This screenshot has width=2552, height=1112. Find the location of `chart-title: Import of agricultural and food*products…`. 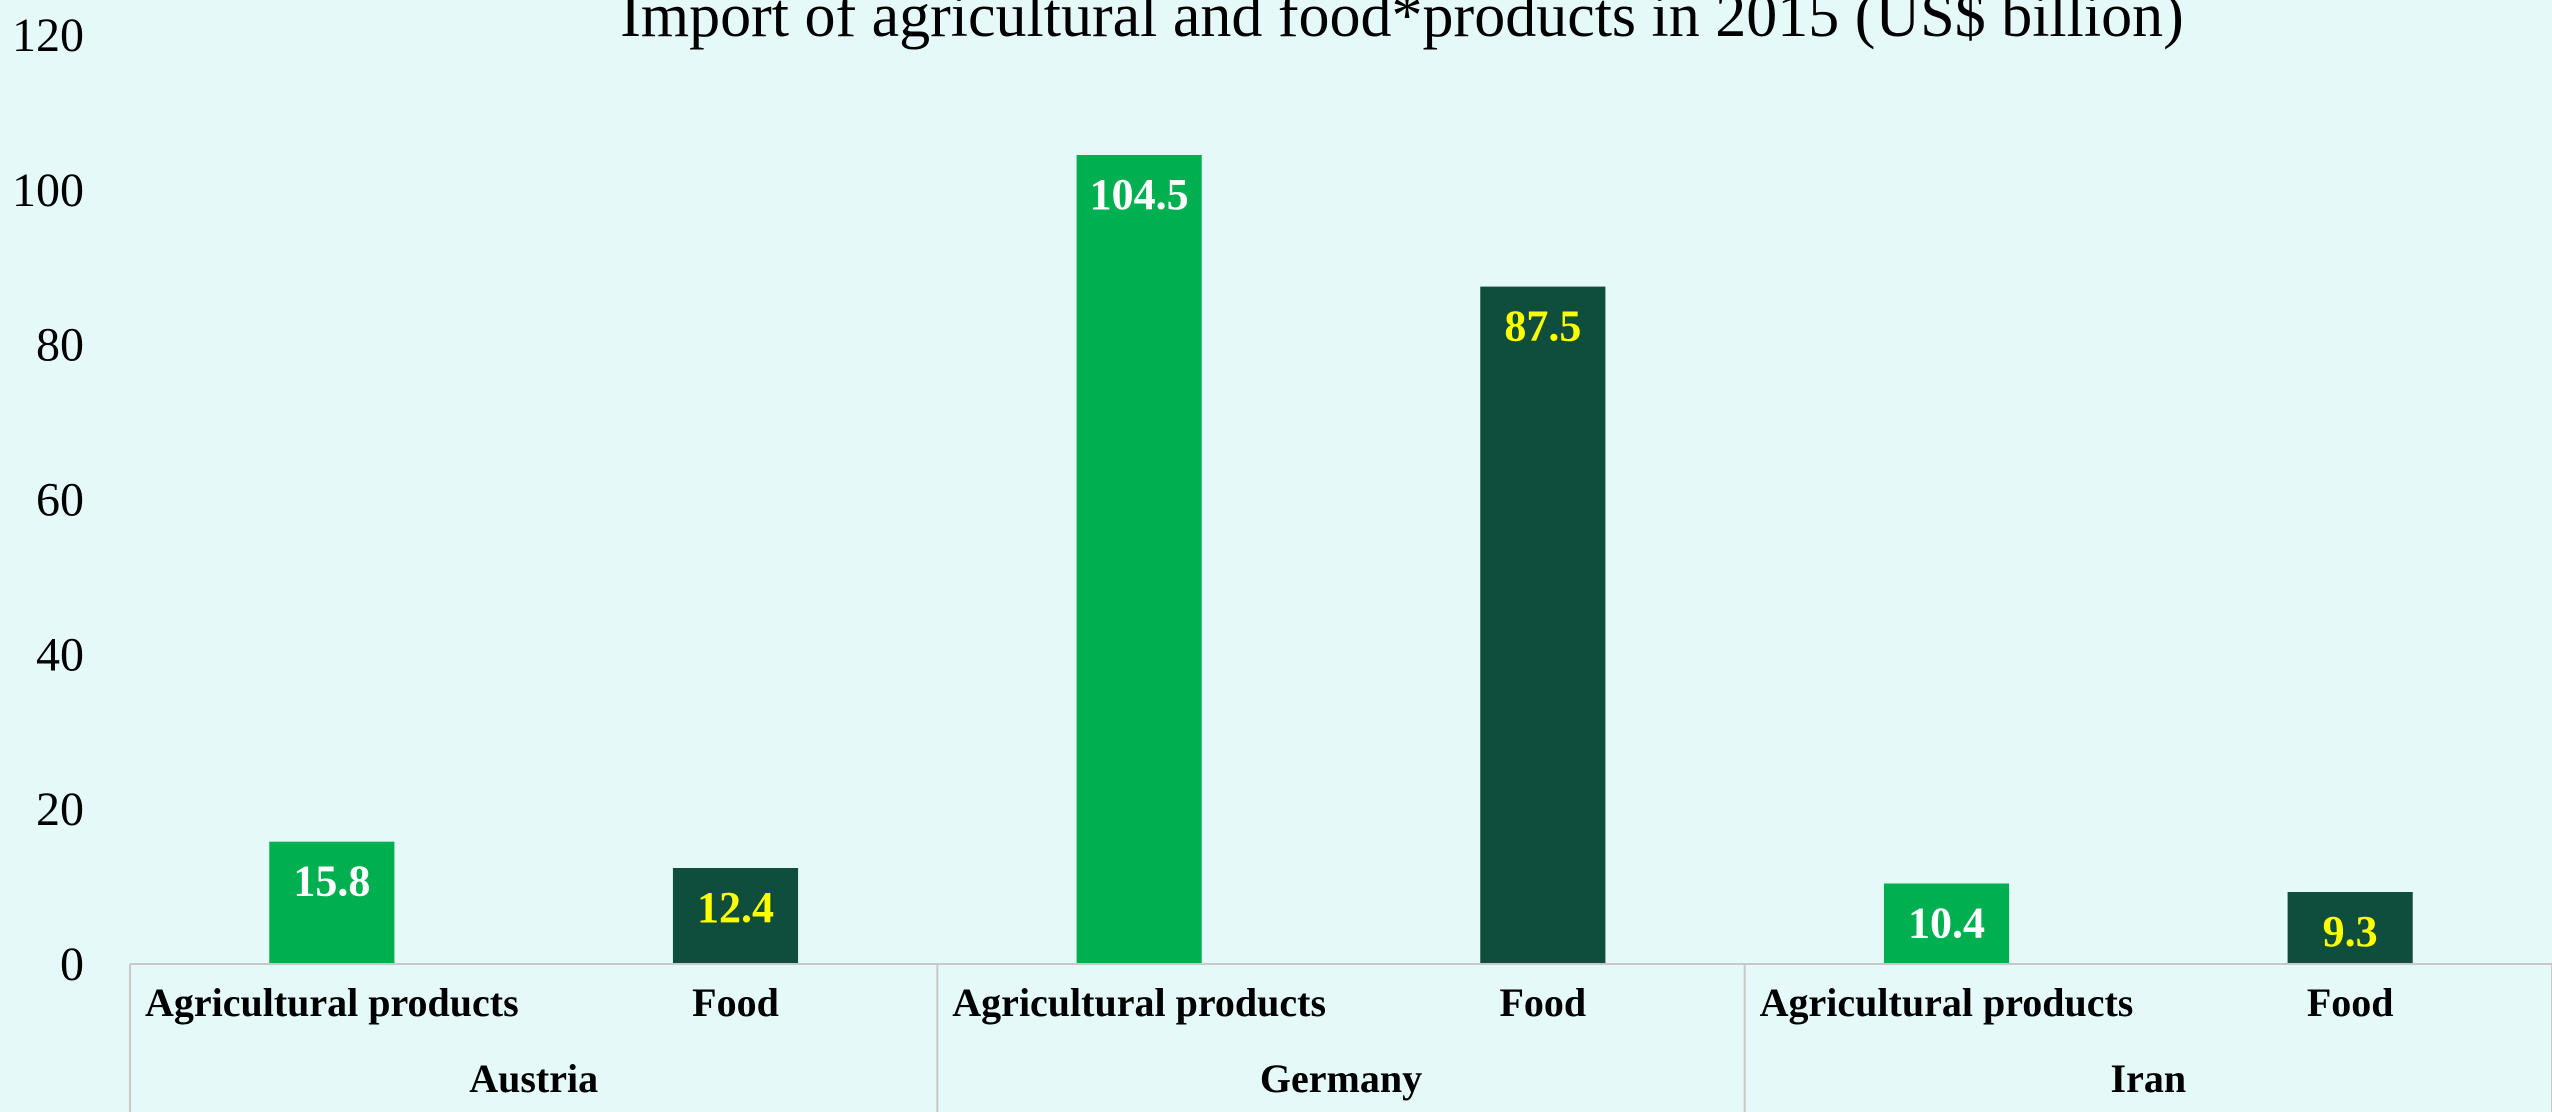

chart-title: Import of agricultural and food*products… is located at coordinates (1402, 25).